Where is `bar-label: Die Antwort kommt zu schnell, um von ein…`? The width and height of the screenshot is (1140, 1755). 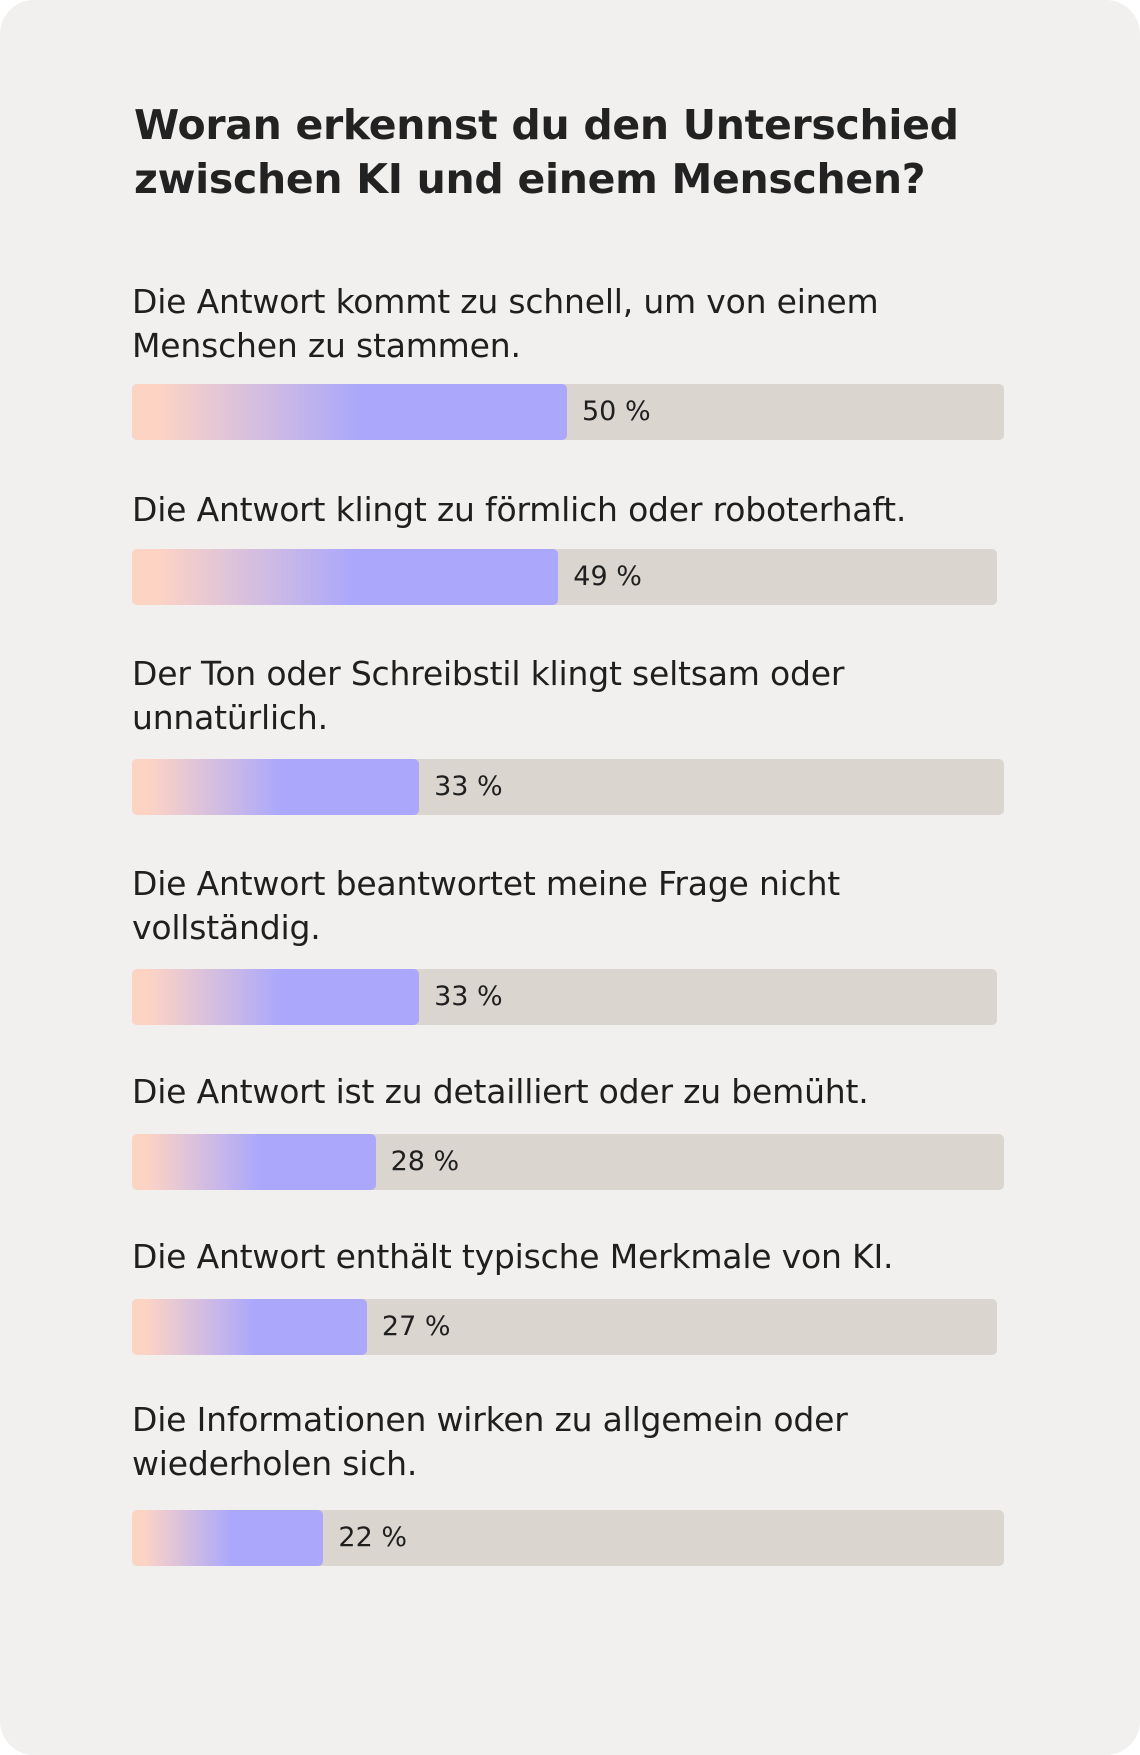
bar-label: Die Antwort kommt zu schnell, um von ein… is located at coordinates (505, 323).